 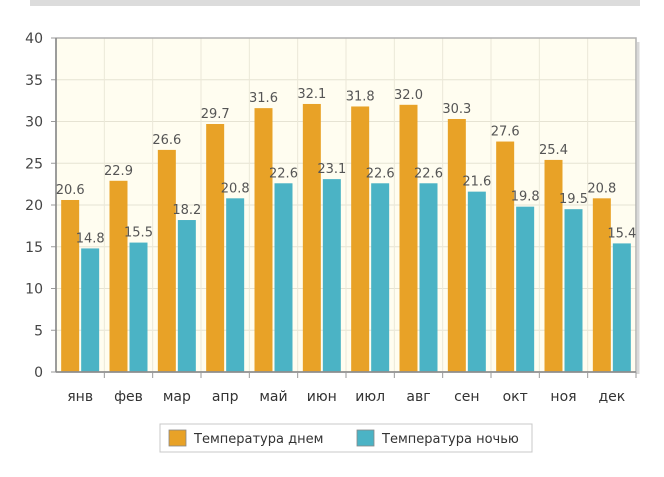 I want to click on y-tick-label: 10, so click(x=34, y=290).